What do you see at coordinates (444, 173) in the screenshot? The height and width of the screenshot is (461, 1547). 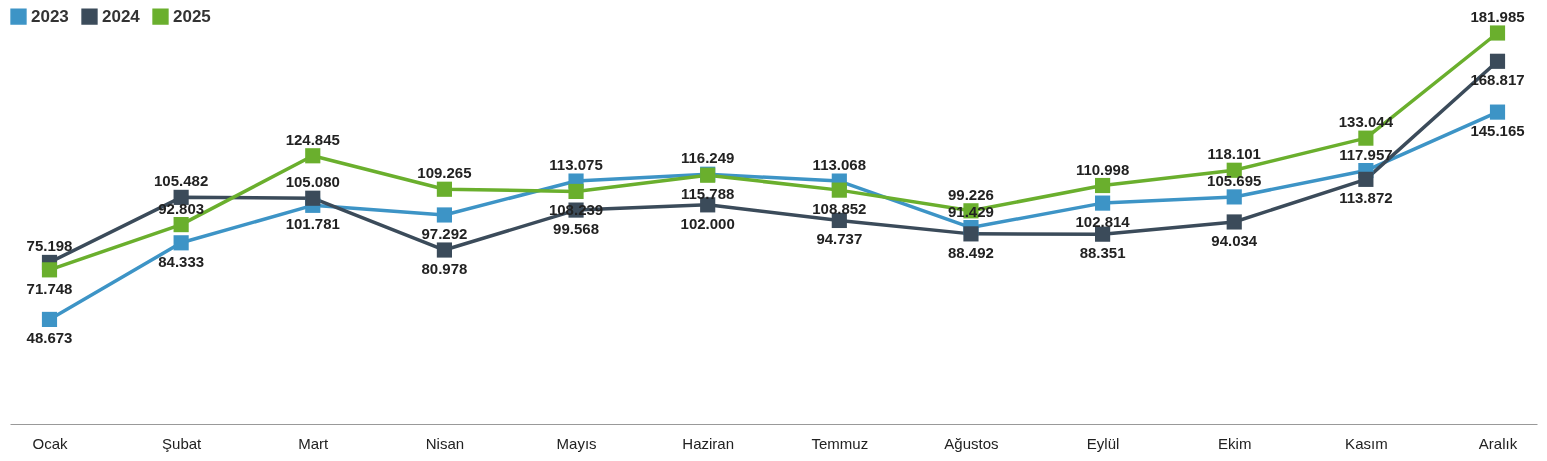 I see `data-label: 109.265` at bounding box center [444, 173].